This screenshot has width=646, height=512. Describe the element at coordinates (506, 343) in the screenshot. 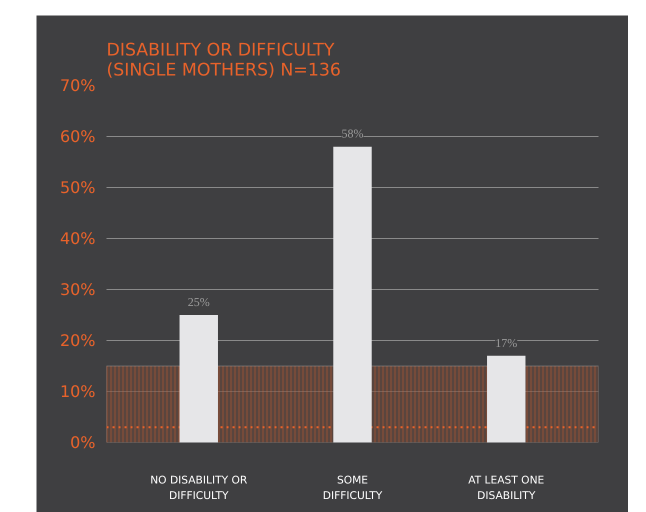

I see `data-label: 17%` at that location.